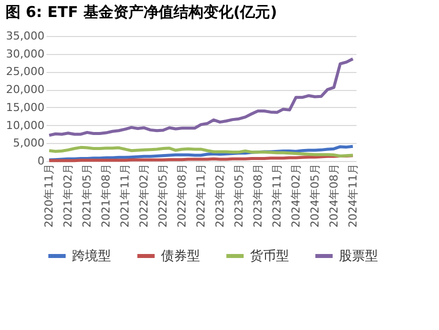 The image size is (439, 330). Describe the element at coordinates (49, 196) in the screenshot. I see `x-tick-label: 2020年11月` at that location.